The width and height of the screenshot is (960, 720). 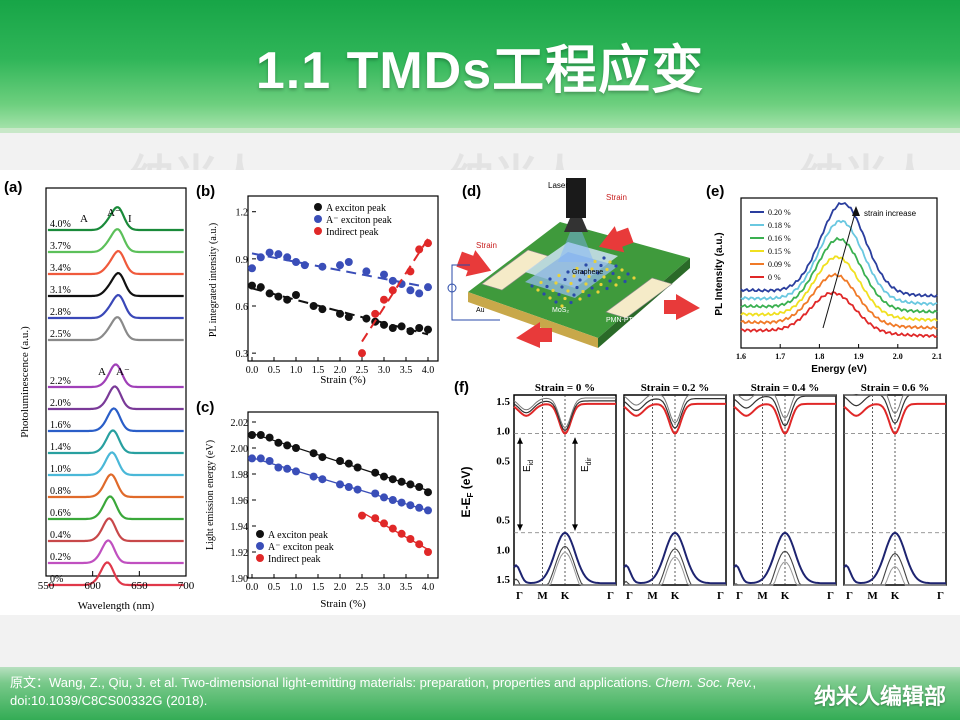 What do you see at coordinates (60, 312) in the screenshot?
I see `series-label: 2.8%` at bounding box center [60, 312].